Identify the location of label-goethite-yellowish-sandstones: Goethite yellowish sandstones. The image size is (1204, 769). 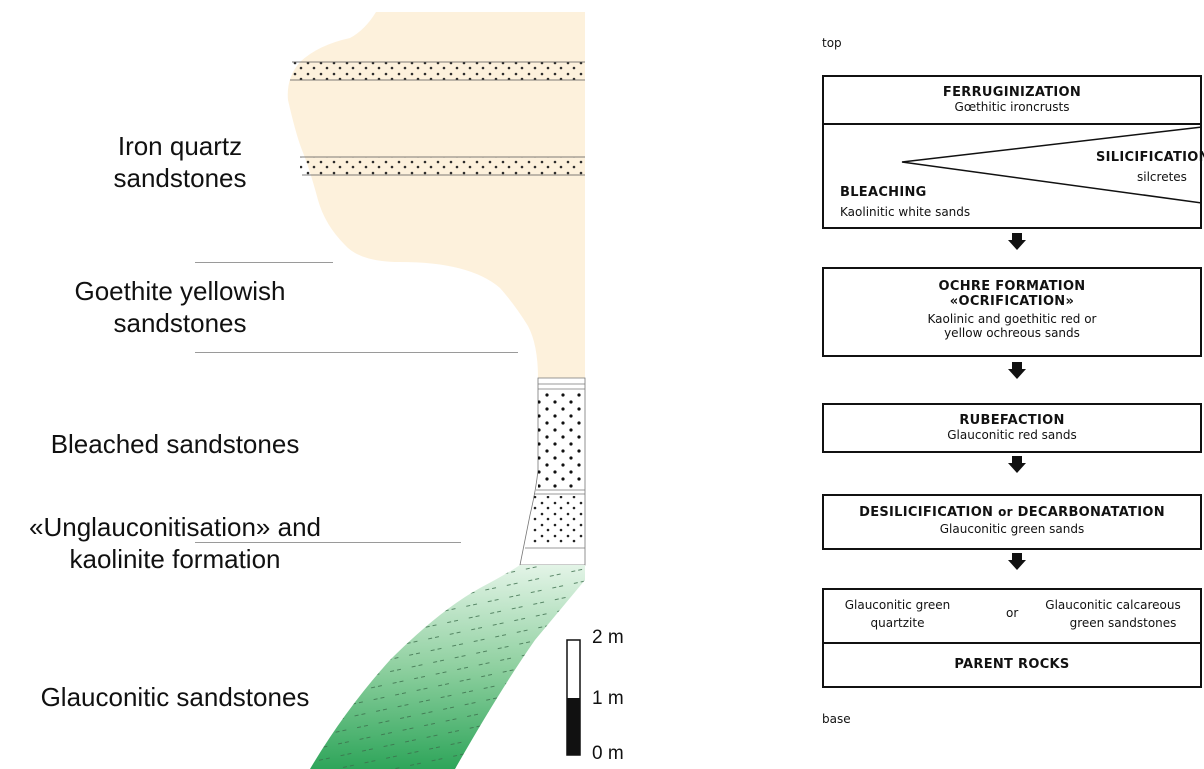
(180, 307).